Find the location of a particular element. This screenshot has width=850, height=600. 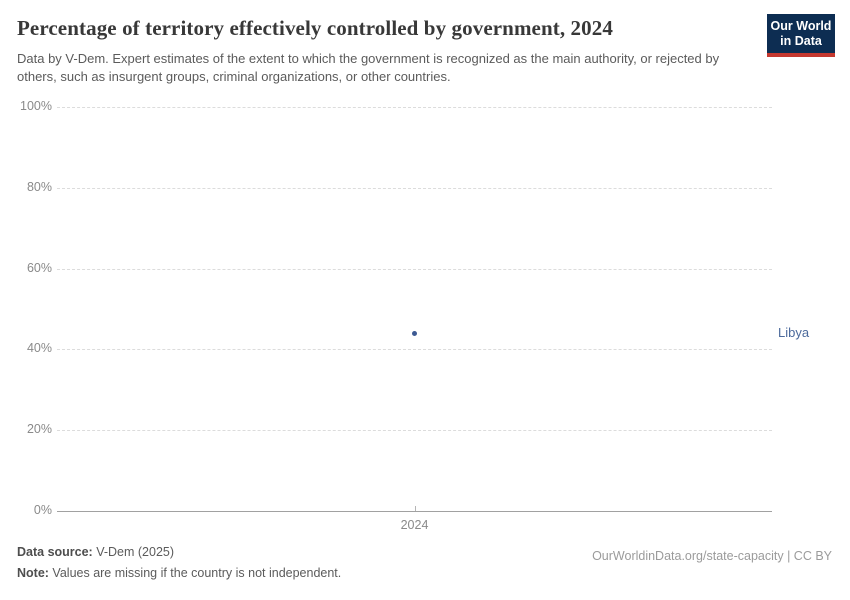

x-axis-tick-mark is located at coordinates (415, 508).